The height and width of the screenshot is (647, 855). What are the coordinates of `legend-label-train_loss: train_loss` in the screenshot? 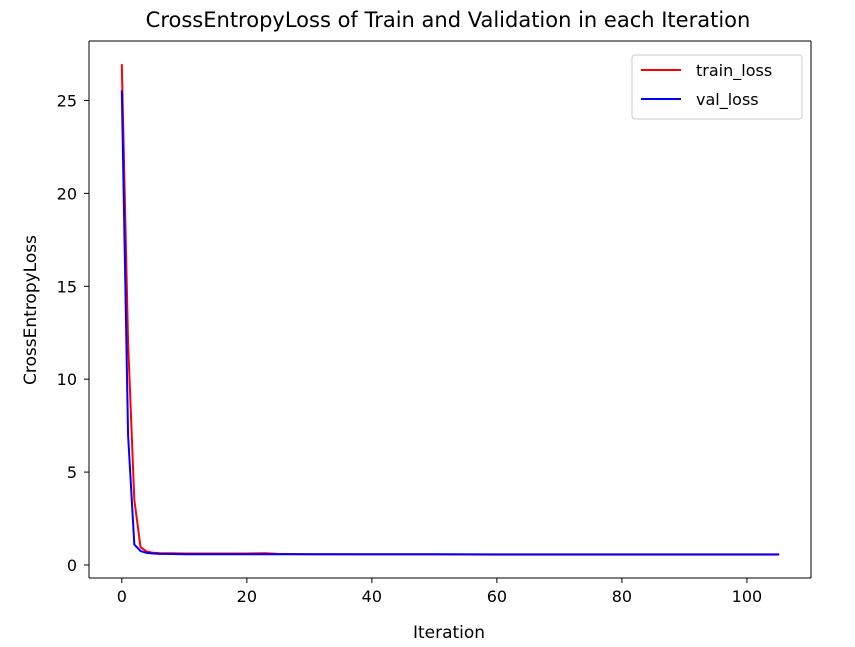 It's located at (734, 71).